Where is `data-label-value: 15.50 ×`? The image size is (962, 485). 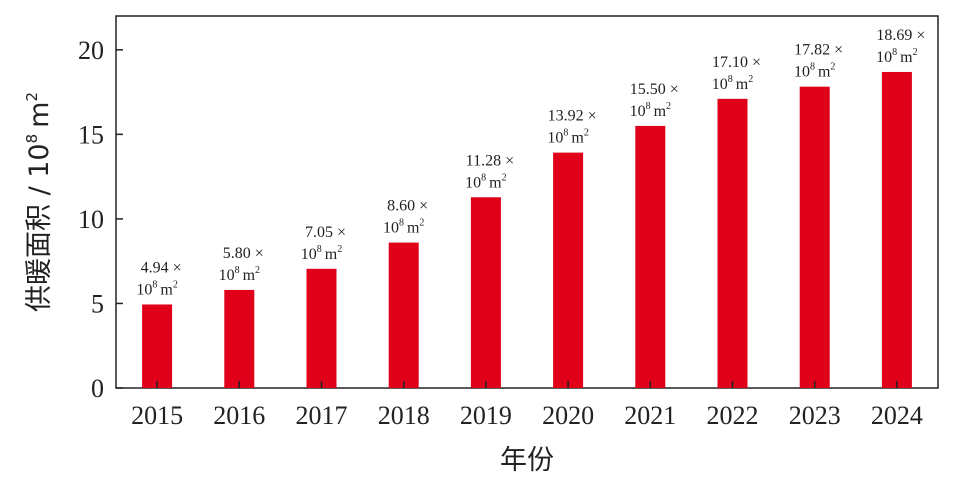
data-label-value: 15.50 × is located at coordinates (654, 89).